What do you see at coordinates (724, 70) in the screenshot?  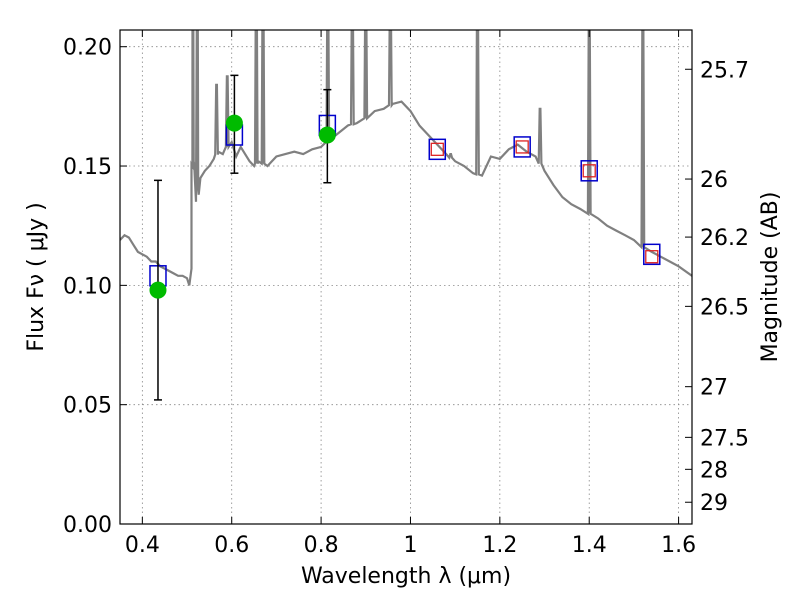 I see `mag-tick-label: 25.7` at bounding box center [724, 70].